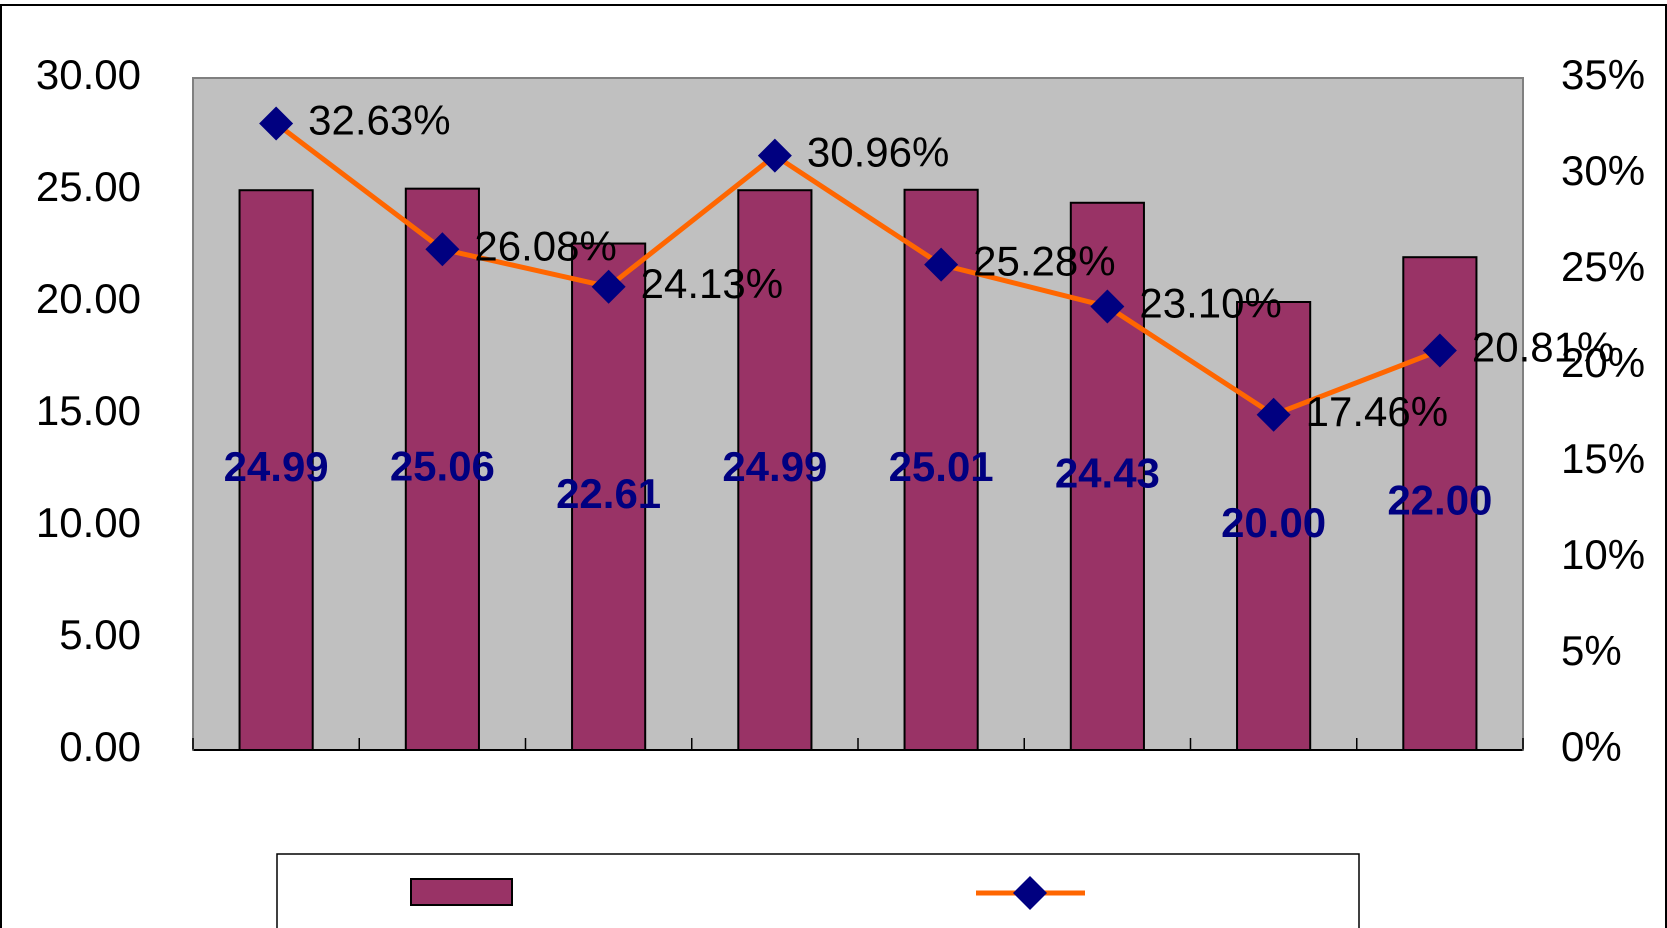 The image size is (1667, 928). Describe the element at coordinates (1603, 266) in the screenshot. I see `y2-tick-label: 25%` at that location.